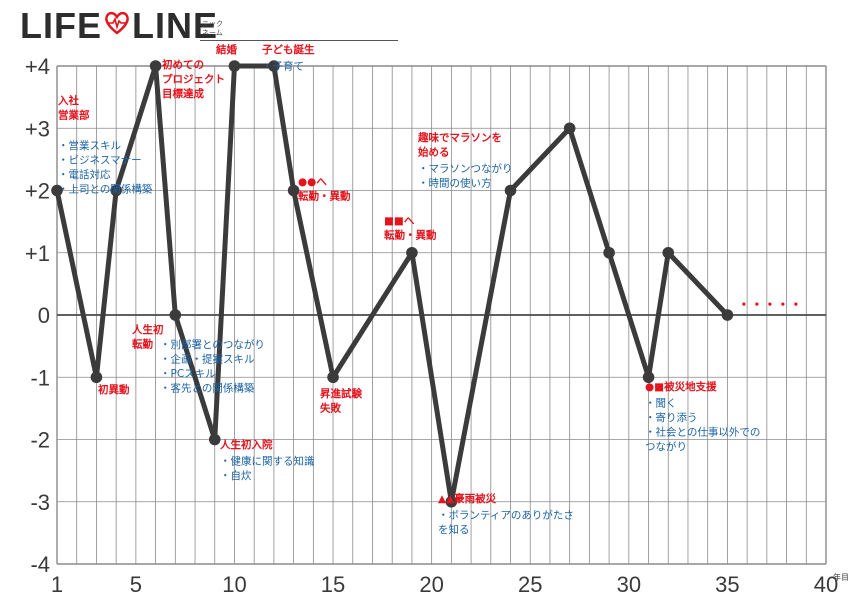 The height and width of the screenshot is (614, 866). What do you see at coordinates (37, 253) in the screenshot?
I see `y-tick-label: +1` at bounding box center [37, 253].